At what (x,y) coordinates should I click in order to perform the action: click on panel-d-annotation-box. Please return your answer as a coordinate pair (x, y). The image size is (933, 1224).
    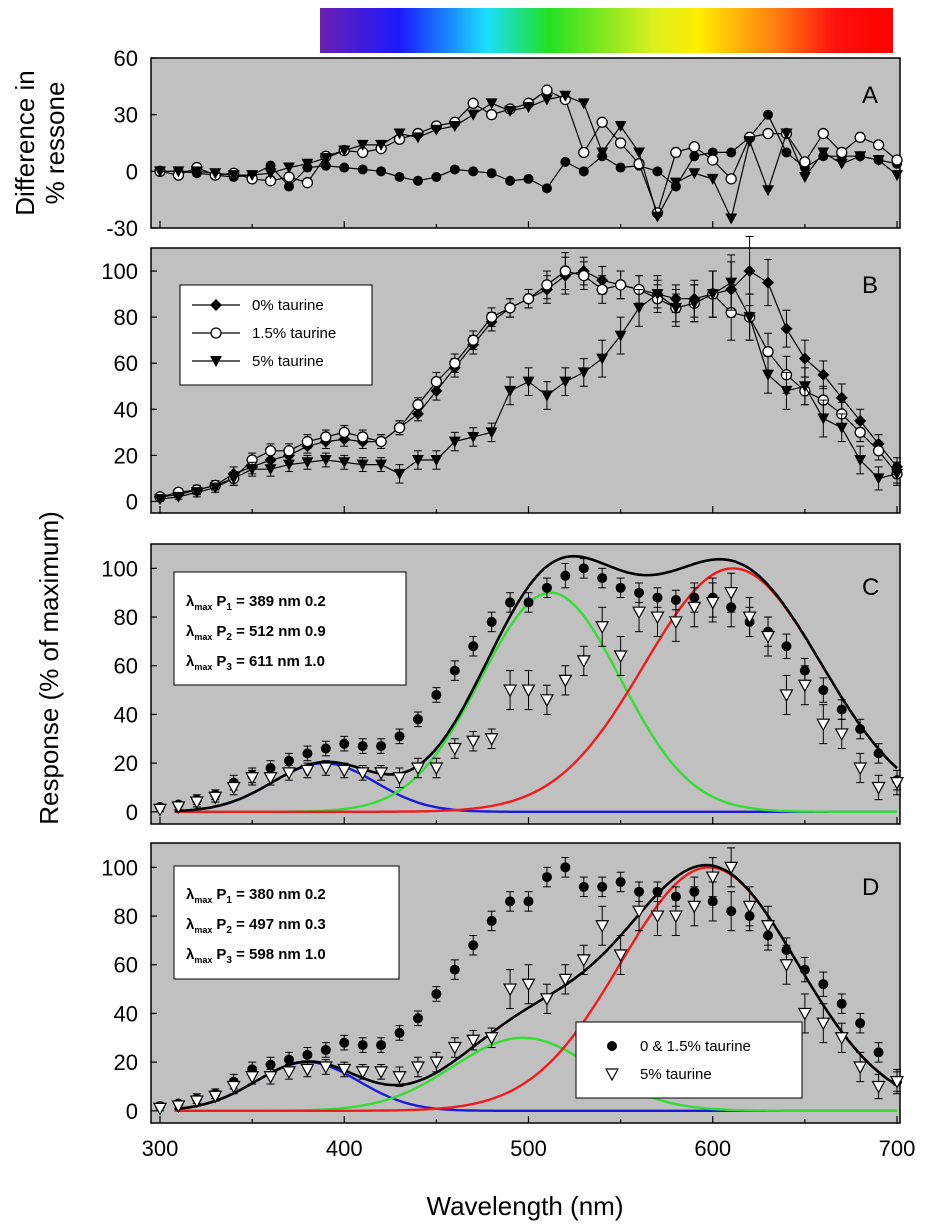
    Looking at the image, I should click on (286, 922).